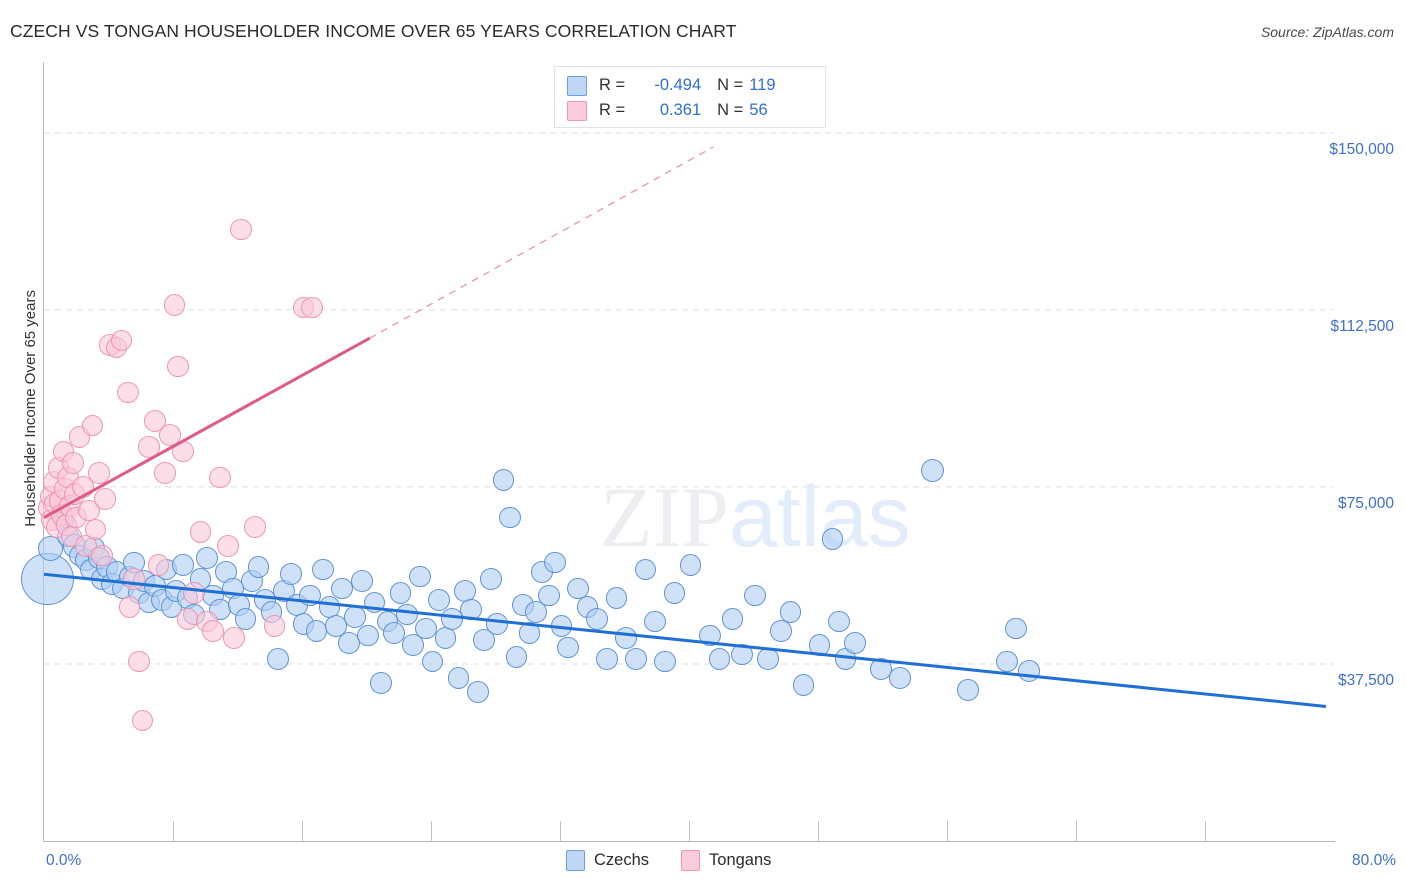  I want to click on y-tick-label: $150,000, so click(1361, 149).